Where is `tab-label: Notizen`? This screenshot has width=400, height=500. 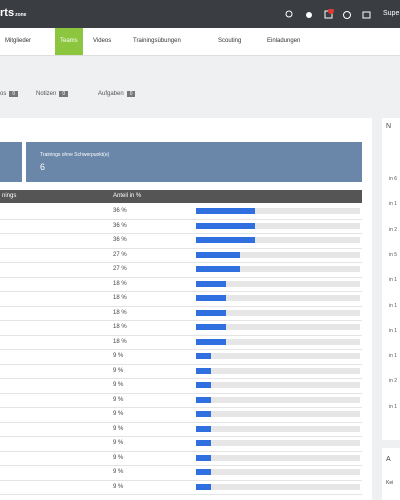
tab-label: Notizen is located at coordinates (46, 94).